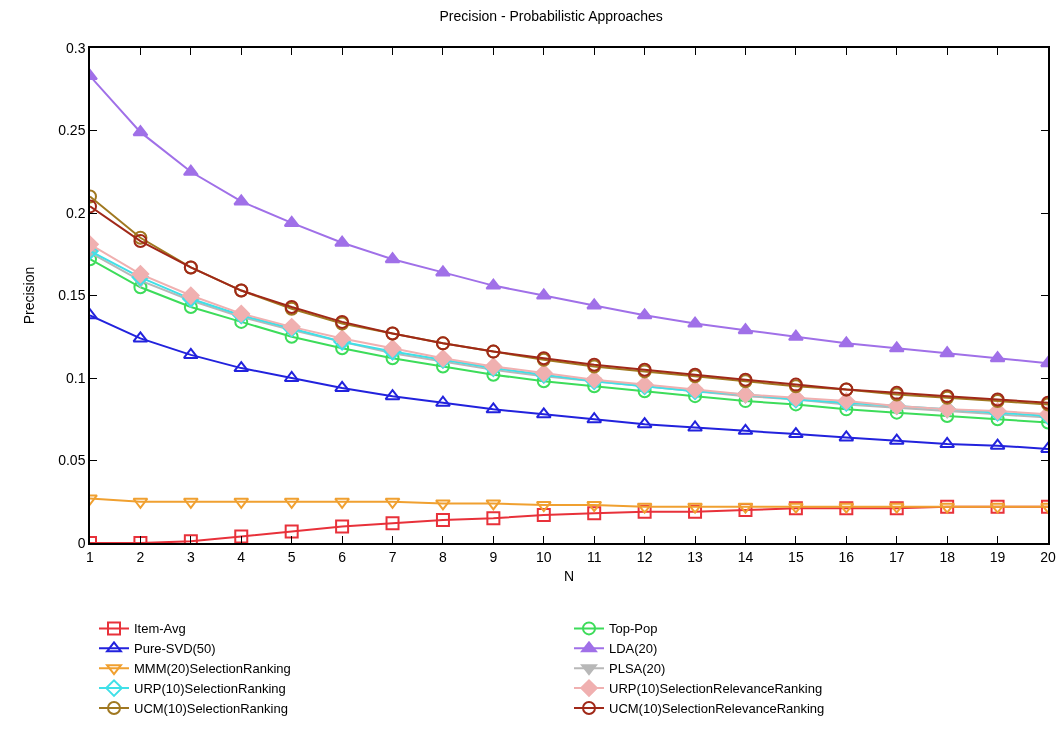 The height and width of the screenshot is (734, 1060). I want to click on x-tick-label: 10, so click(544, 556).